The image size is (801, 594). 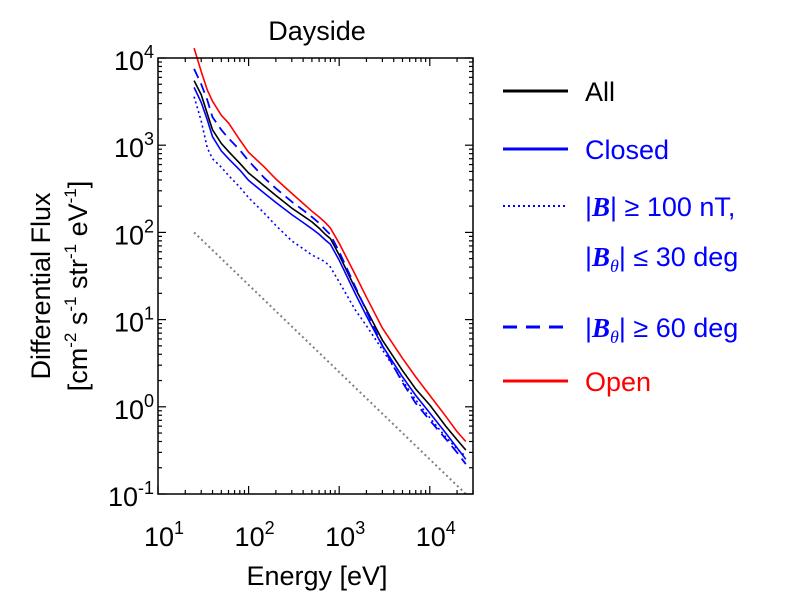 I want to click on legend-label-strong-b-line1: |B| ≥ 100 nT,, so click(x=660, y=207).